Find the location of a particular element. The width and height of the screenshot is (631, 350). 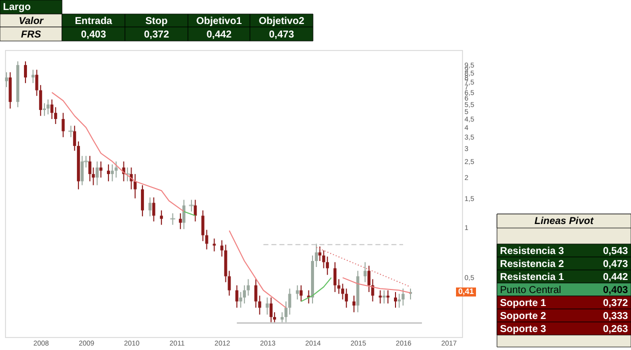

text: Entrada is located at coordinates (93, 21).